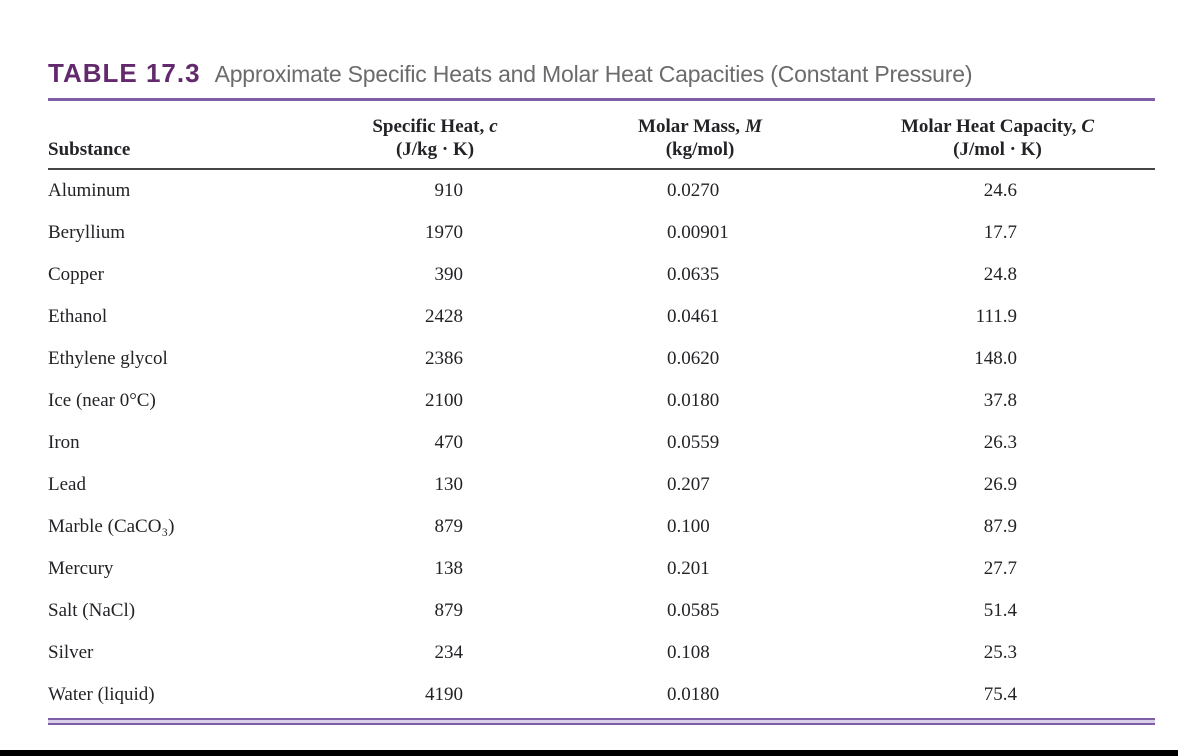 Image resolution: width=1178 pixels, height=756 pixels. Describe the element at coordinates (449, 484) in the screenshot. I see `specific-heat-cell: 130` at that location.